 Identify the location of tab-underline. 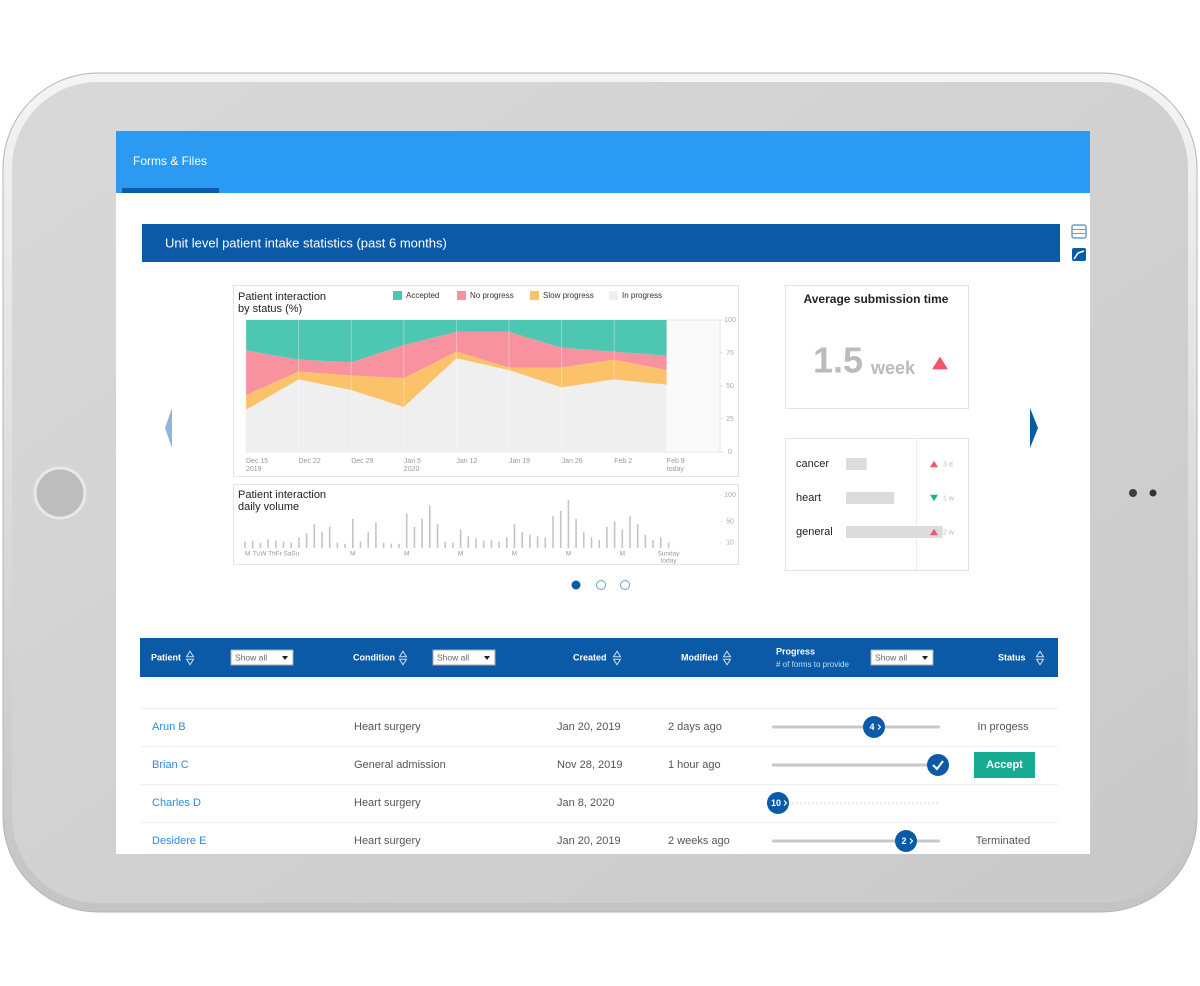
(170, 190).